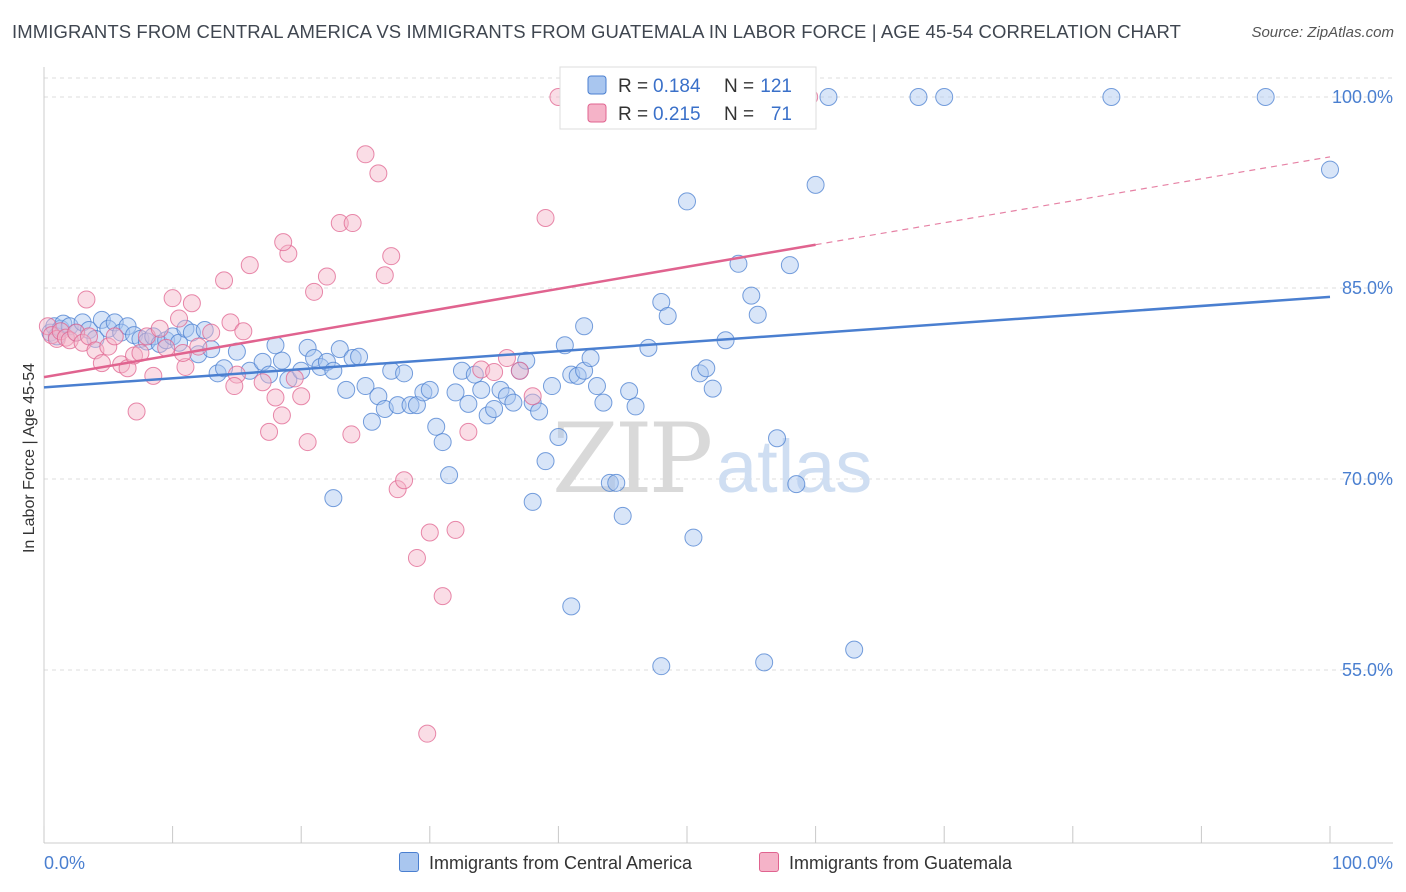 This screenshot has height=892, width=1406. I want to click on bottom-legend-swatch-blue, so click(409, 862).